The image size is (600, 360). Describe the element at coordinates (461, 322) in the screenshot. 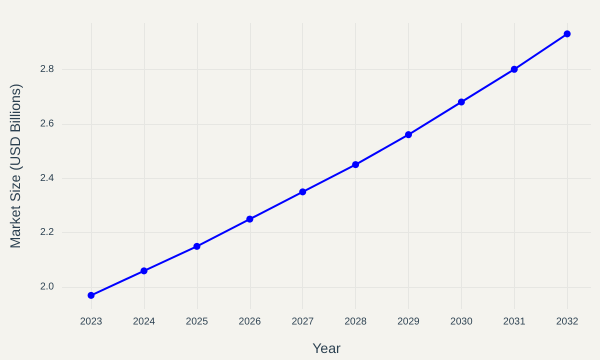

I see `x-tick-label: 2030` at that location.